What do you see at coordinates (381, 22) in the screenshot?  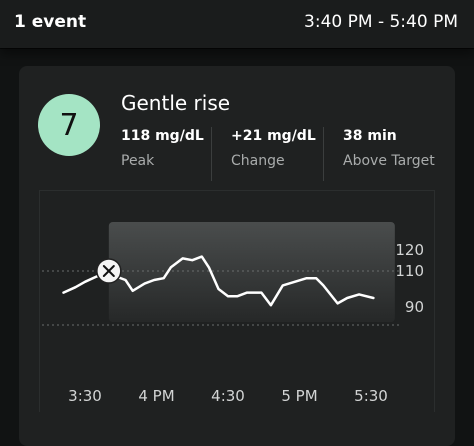 I see `time-range: 3:40 PM - 5:40 PM` at bounding box center [381, 22].